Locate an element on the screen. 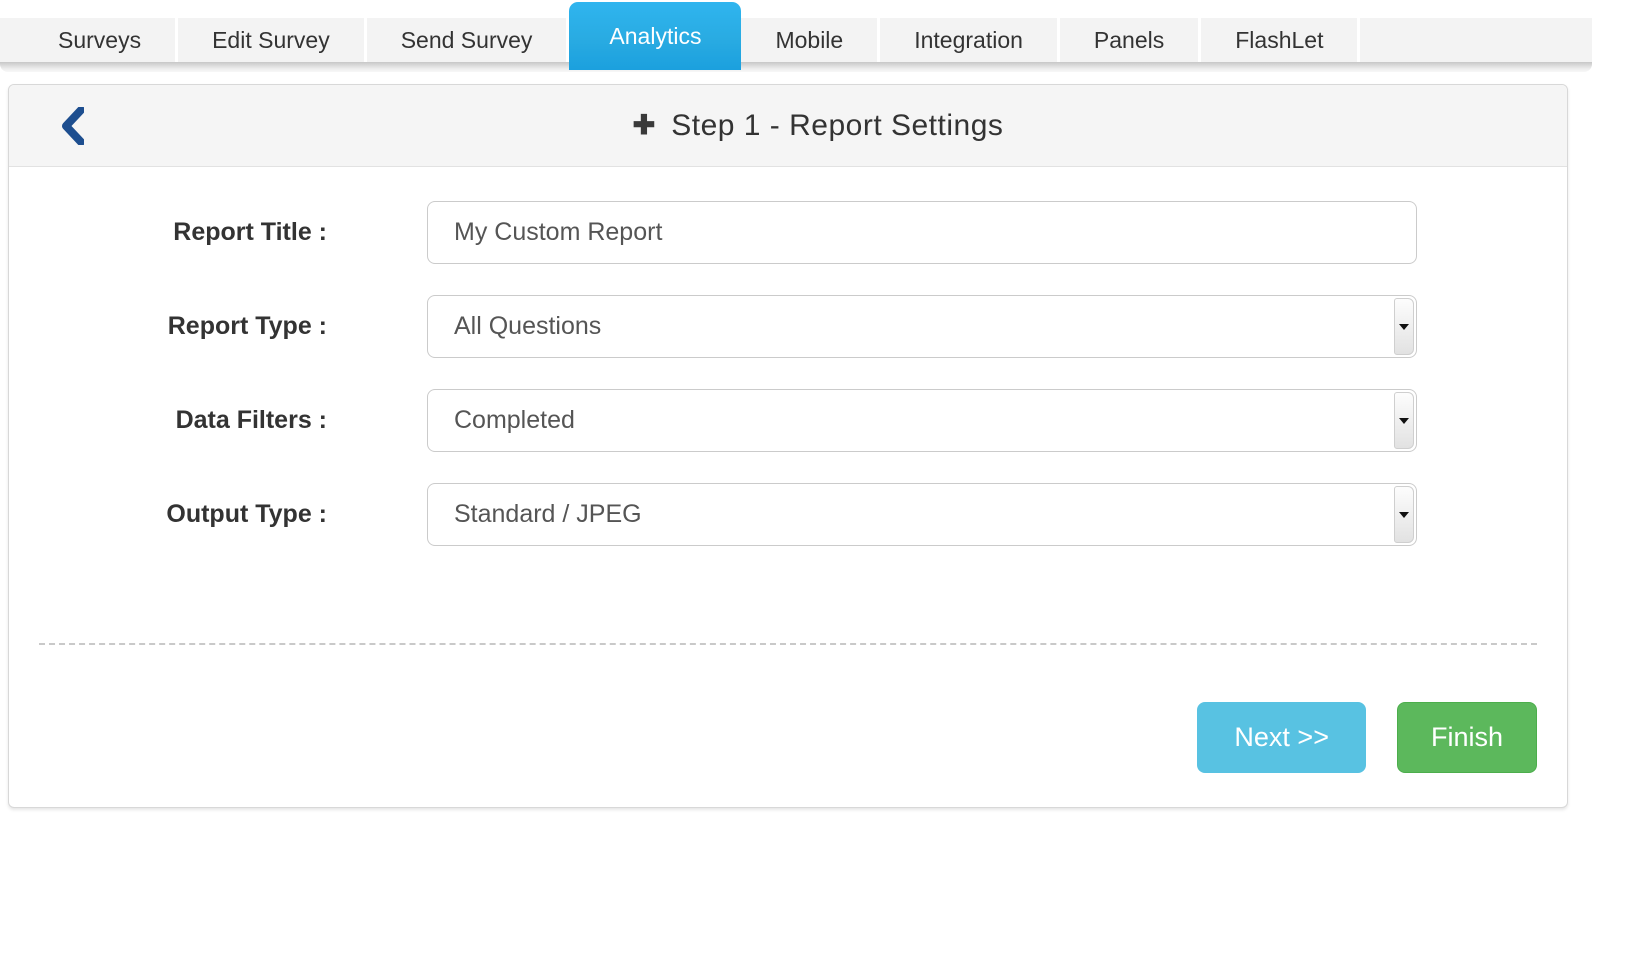 The image size is (1626, 959). tab-label: FlashLet is located at coordinates (1279, 39).